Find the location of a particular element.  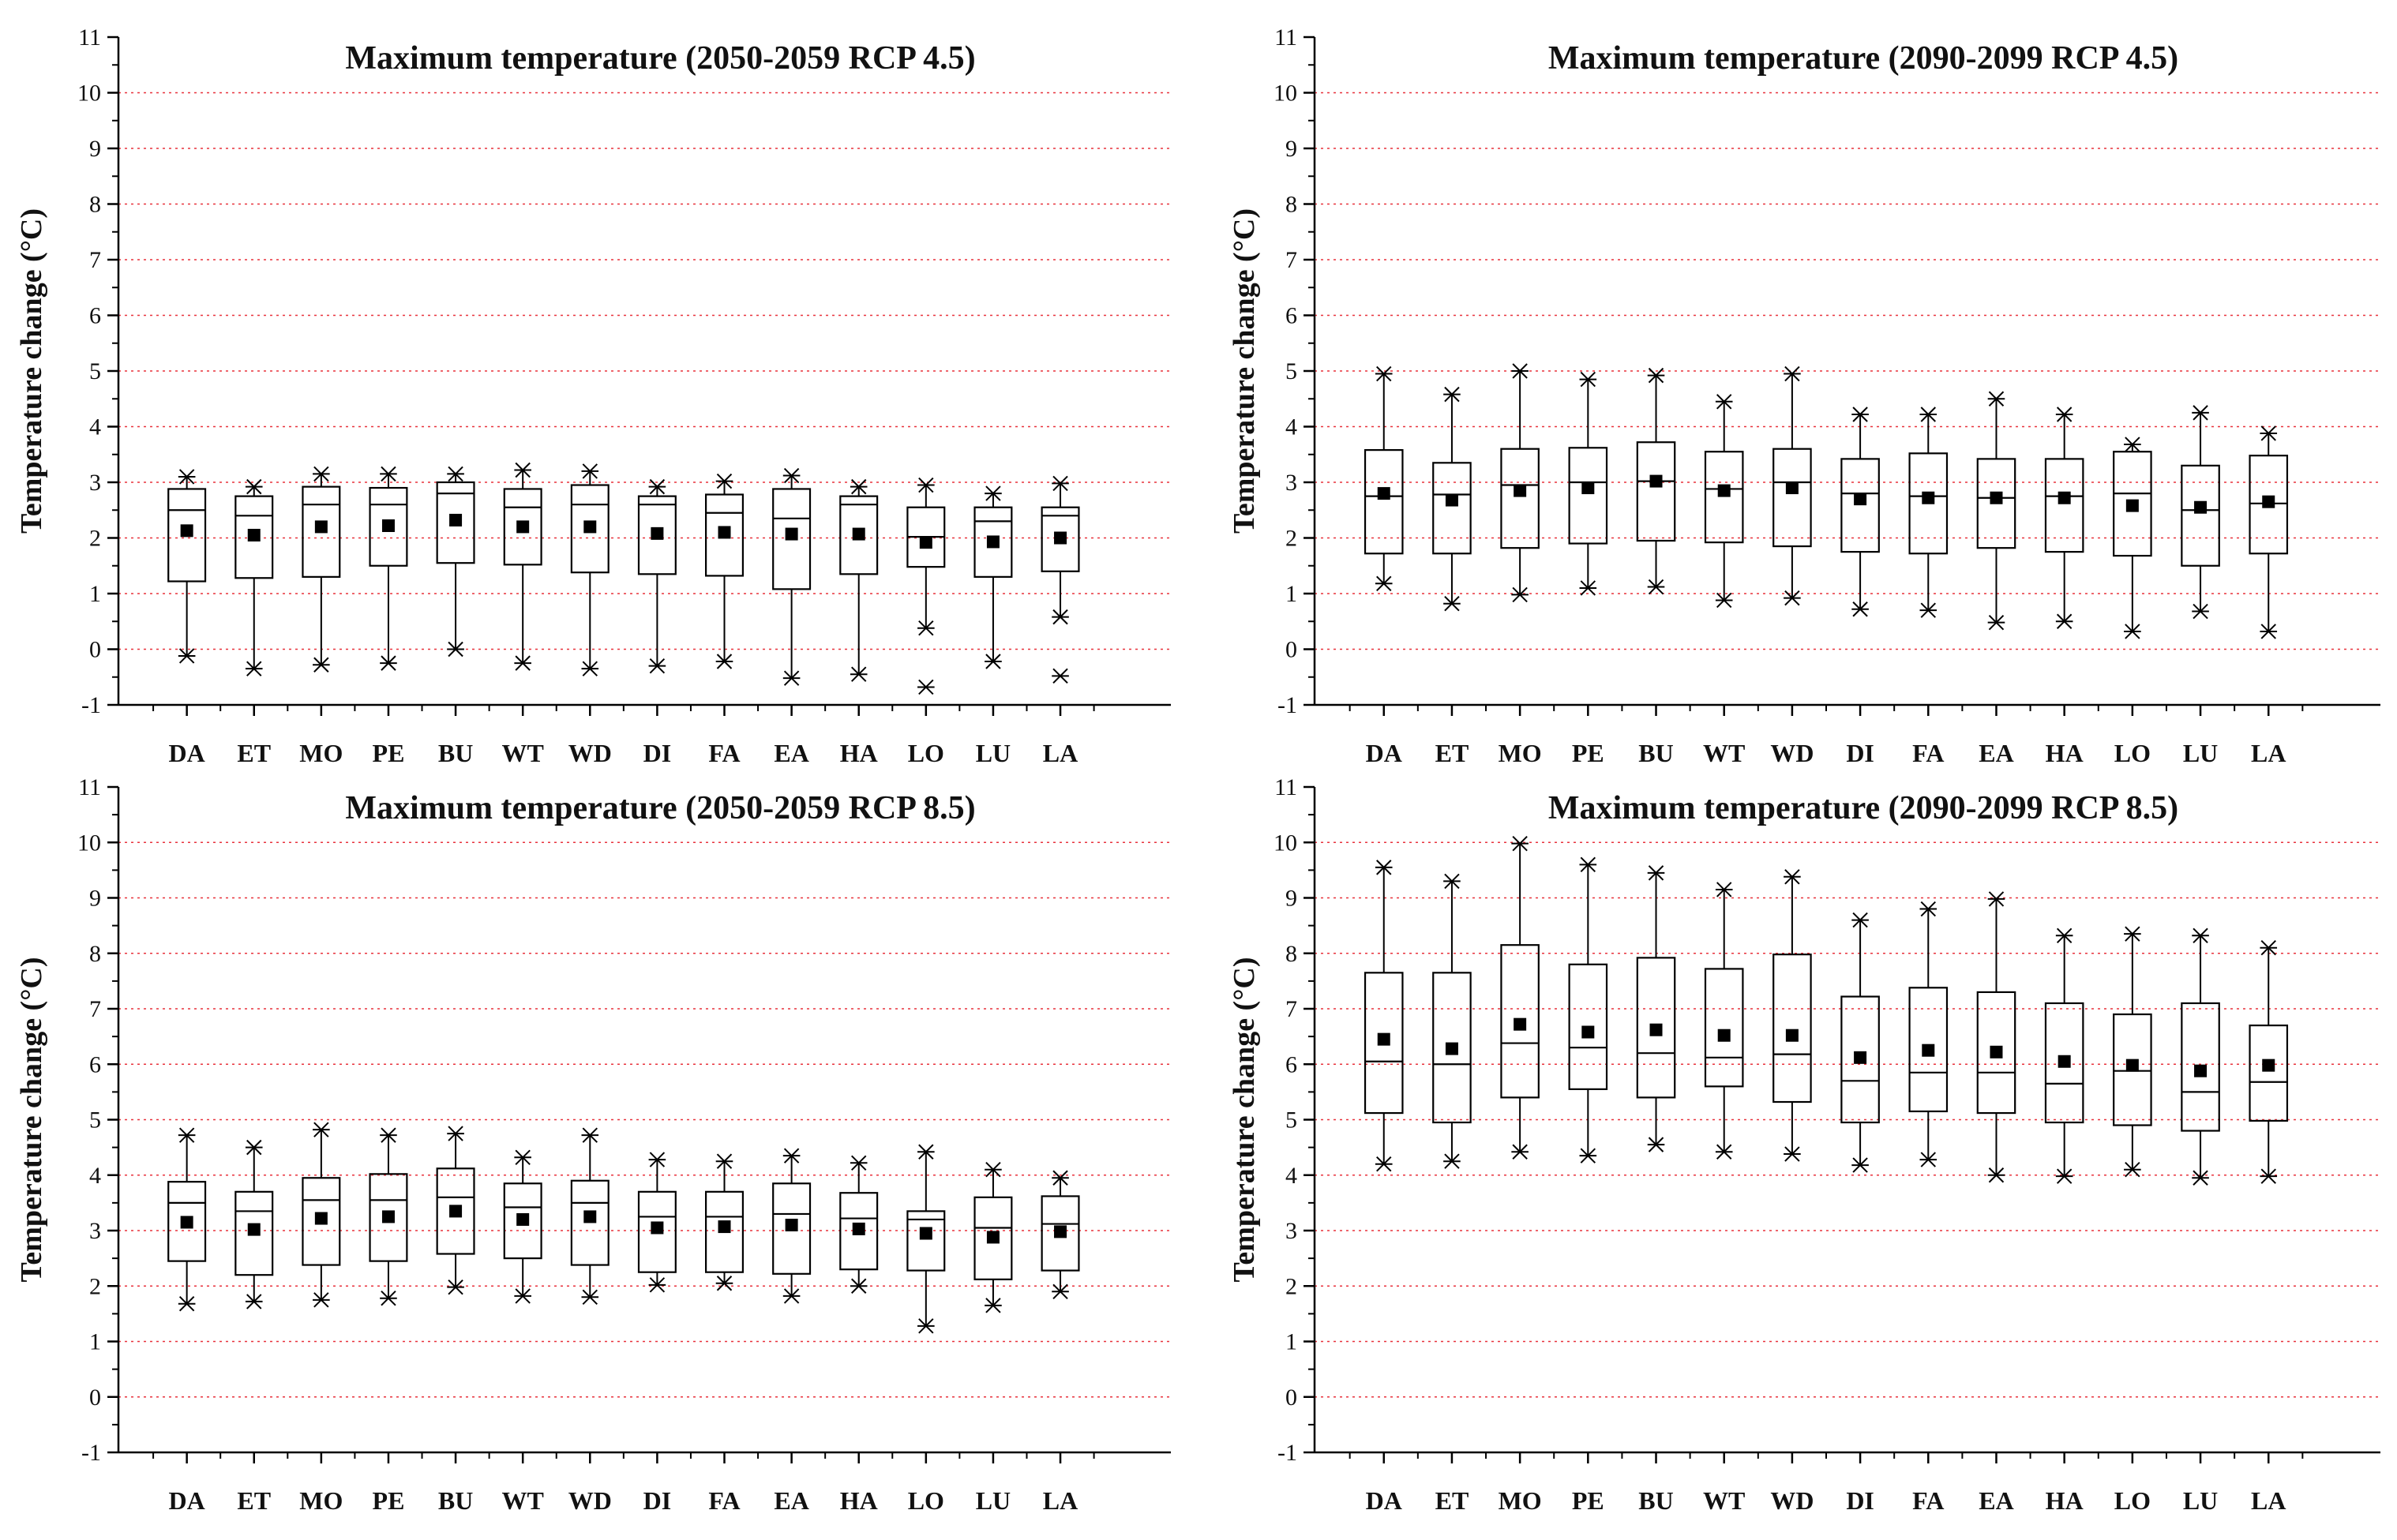

y-tick-label: 2 is located at coordinates (95, 539).